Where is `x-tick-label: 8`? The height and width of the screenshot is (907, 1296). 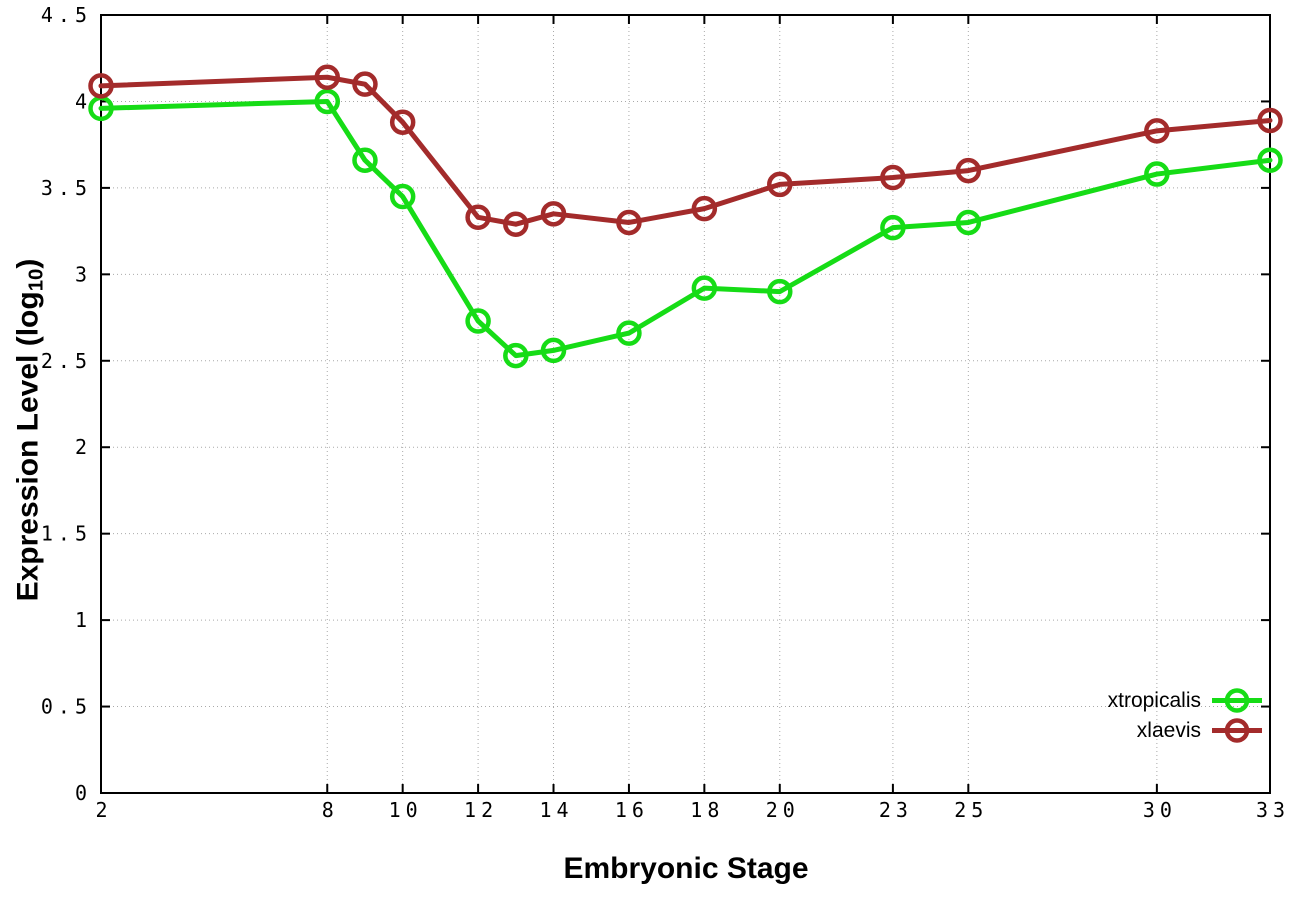 x-tick-label: 8 is located at coordinates (330, 810).